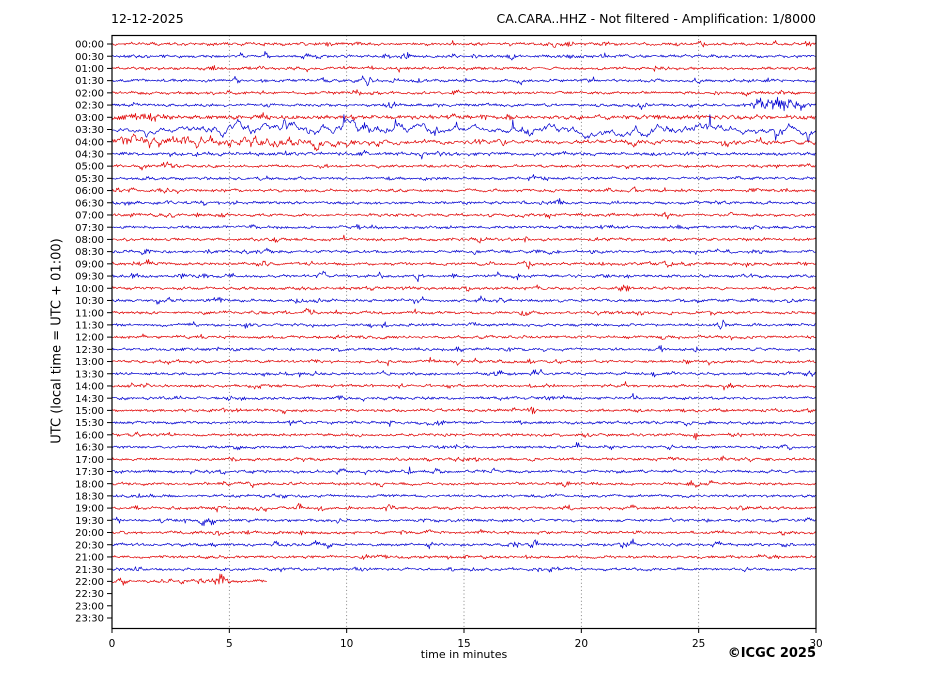 This screenshot has height=696, width=927. What do you see at coordinates (89, 460) in the screenshot?
I see `y-tick-label: 17:00` at bounding box center [89, 460].